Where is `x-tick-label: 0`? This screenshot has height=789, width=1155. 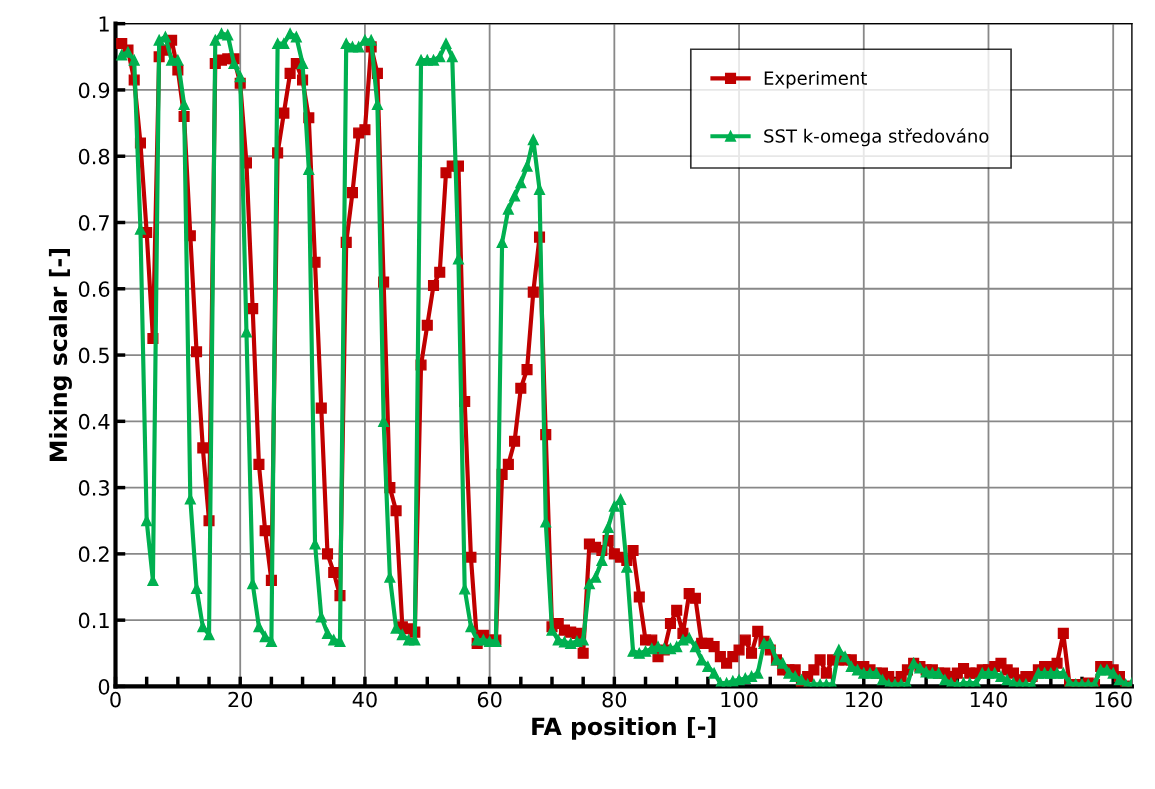
x-tick-label: 0 is located at coordinates (115, 699).